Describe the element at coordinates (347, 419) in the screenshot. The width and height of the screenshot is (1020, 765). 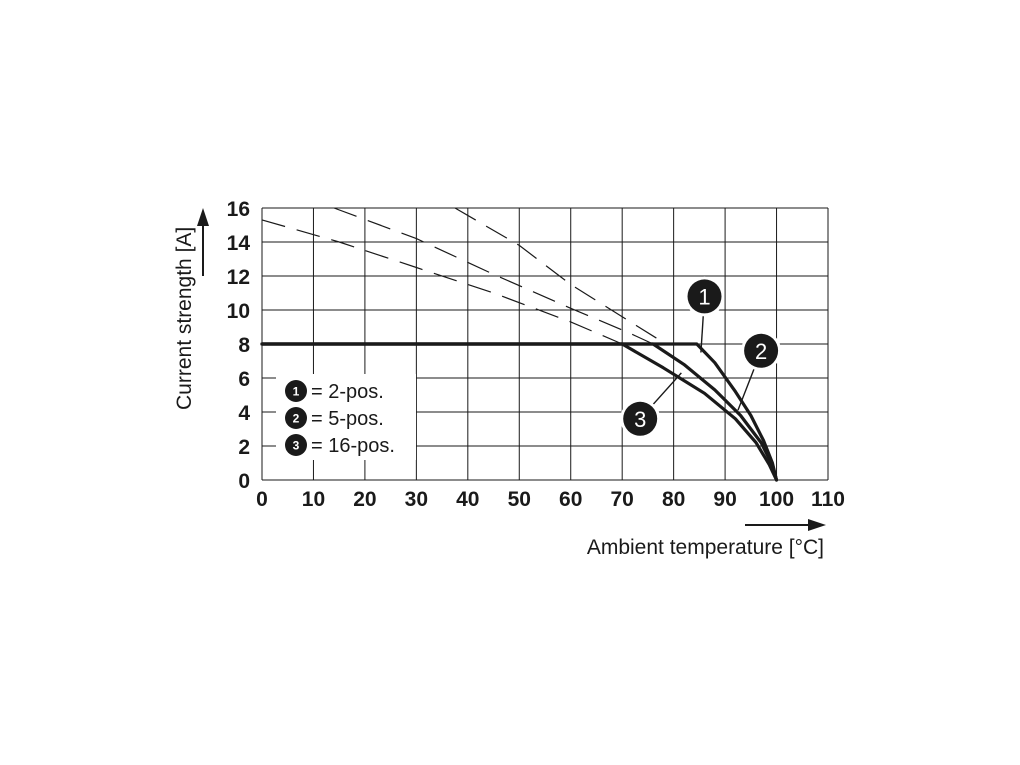
I see `legend-label: = 5-pos.` at that location.